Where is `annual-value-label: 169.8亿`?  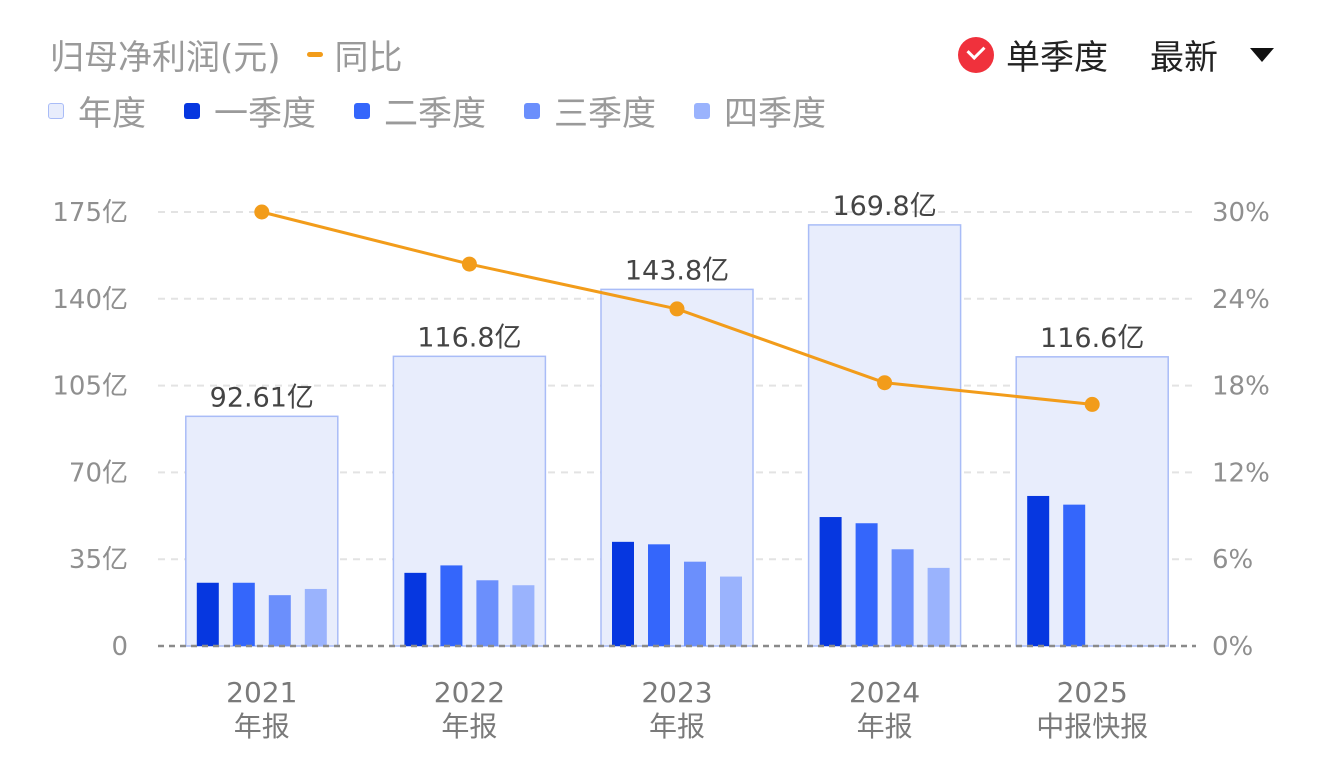 annual-value-label: 169.8亿 is located at coordinates (884, 206).